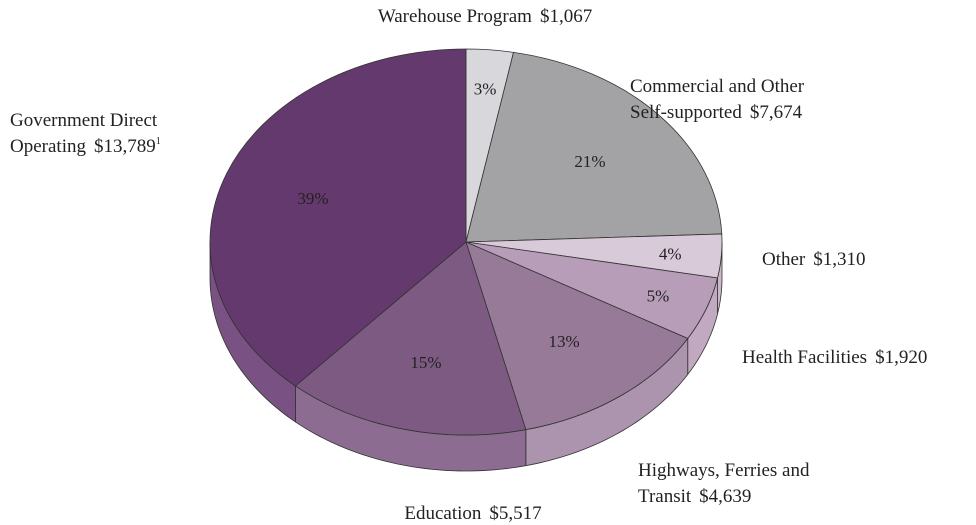 The image size is (976, 525). What do you see at coordinates (85, 133) in the screenshot?
I see `category-label: Government Direct Operating $13,7891` at bounding box center [85, 133].